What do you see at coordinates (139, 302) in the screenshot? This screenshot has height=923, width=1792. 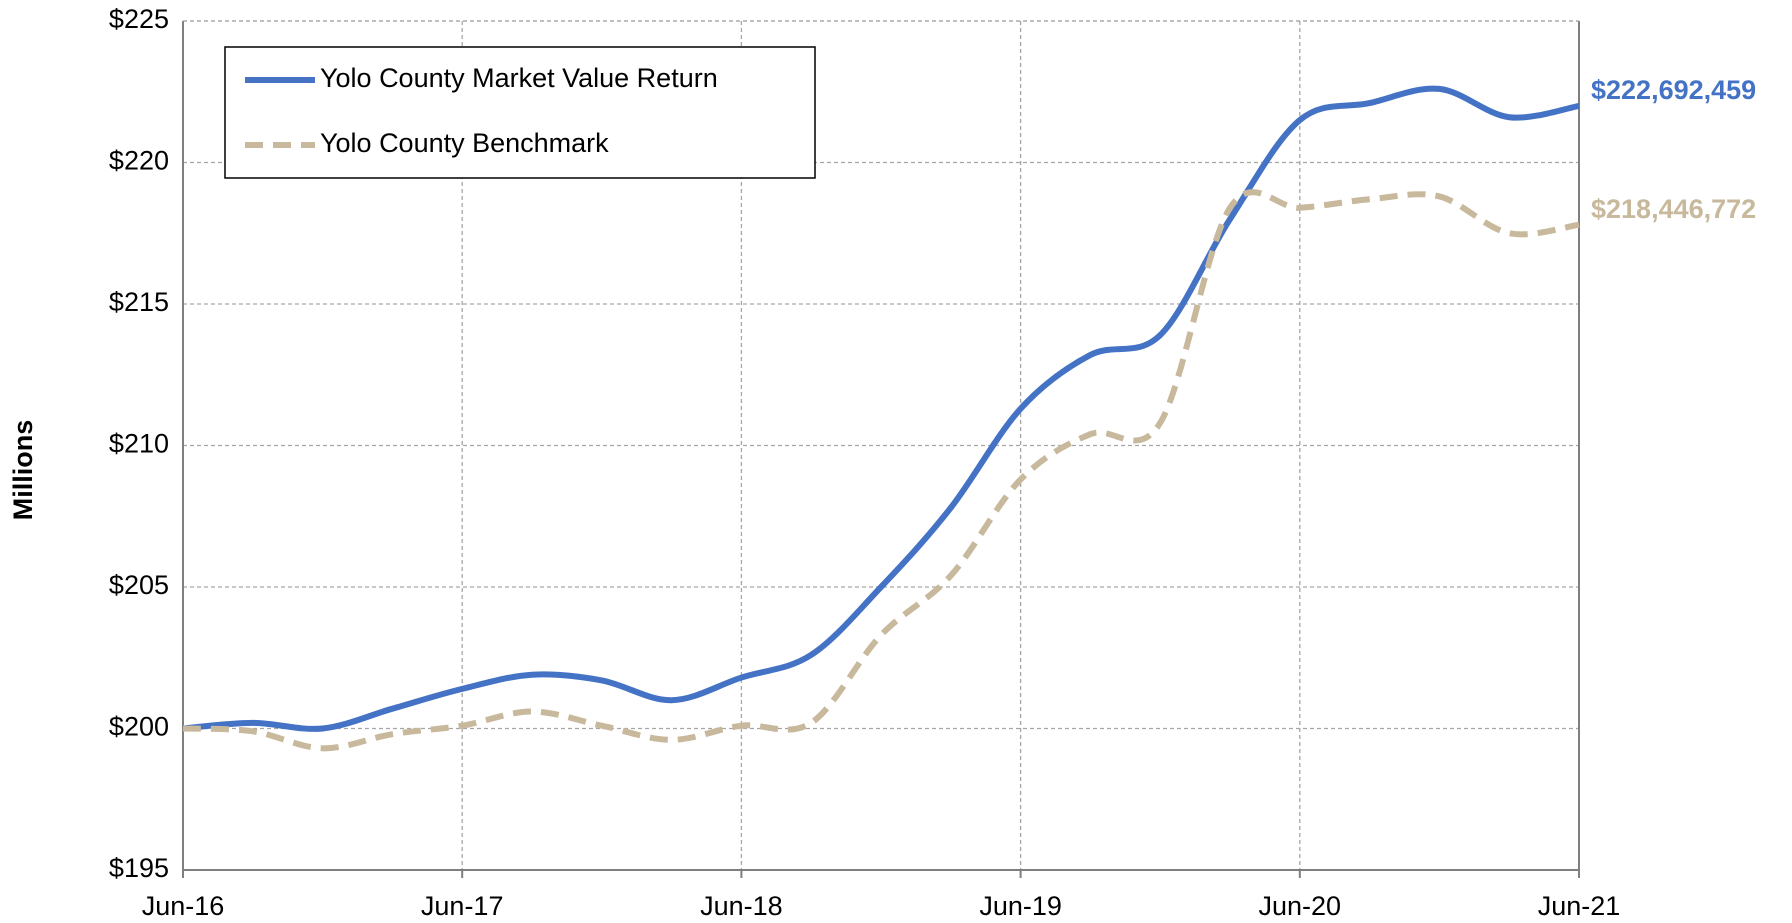 I see `y-tick-label: $215` at bounding box center [139, 302].